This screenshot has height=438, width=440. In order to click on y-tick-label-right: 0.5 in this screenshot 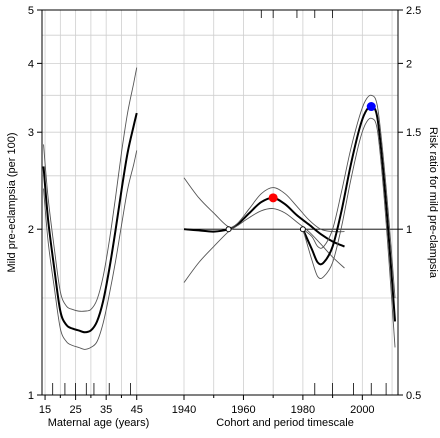, I will do `click(413, 396)`.